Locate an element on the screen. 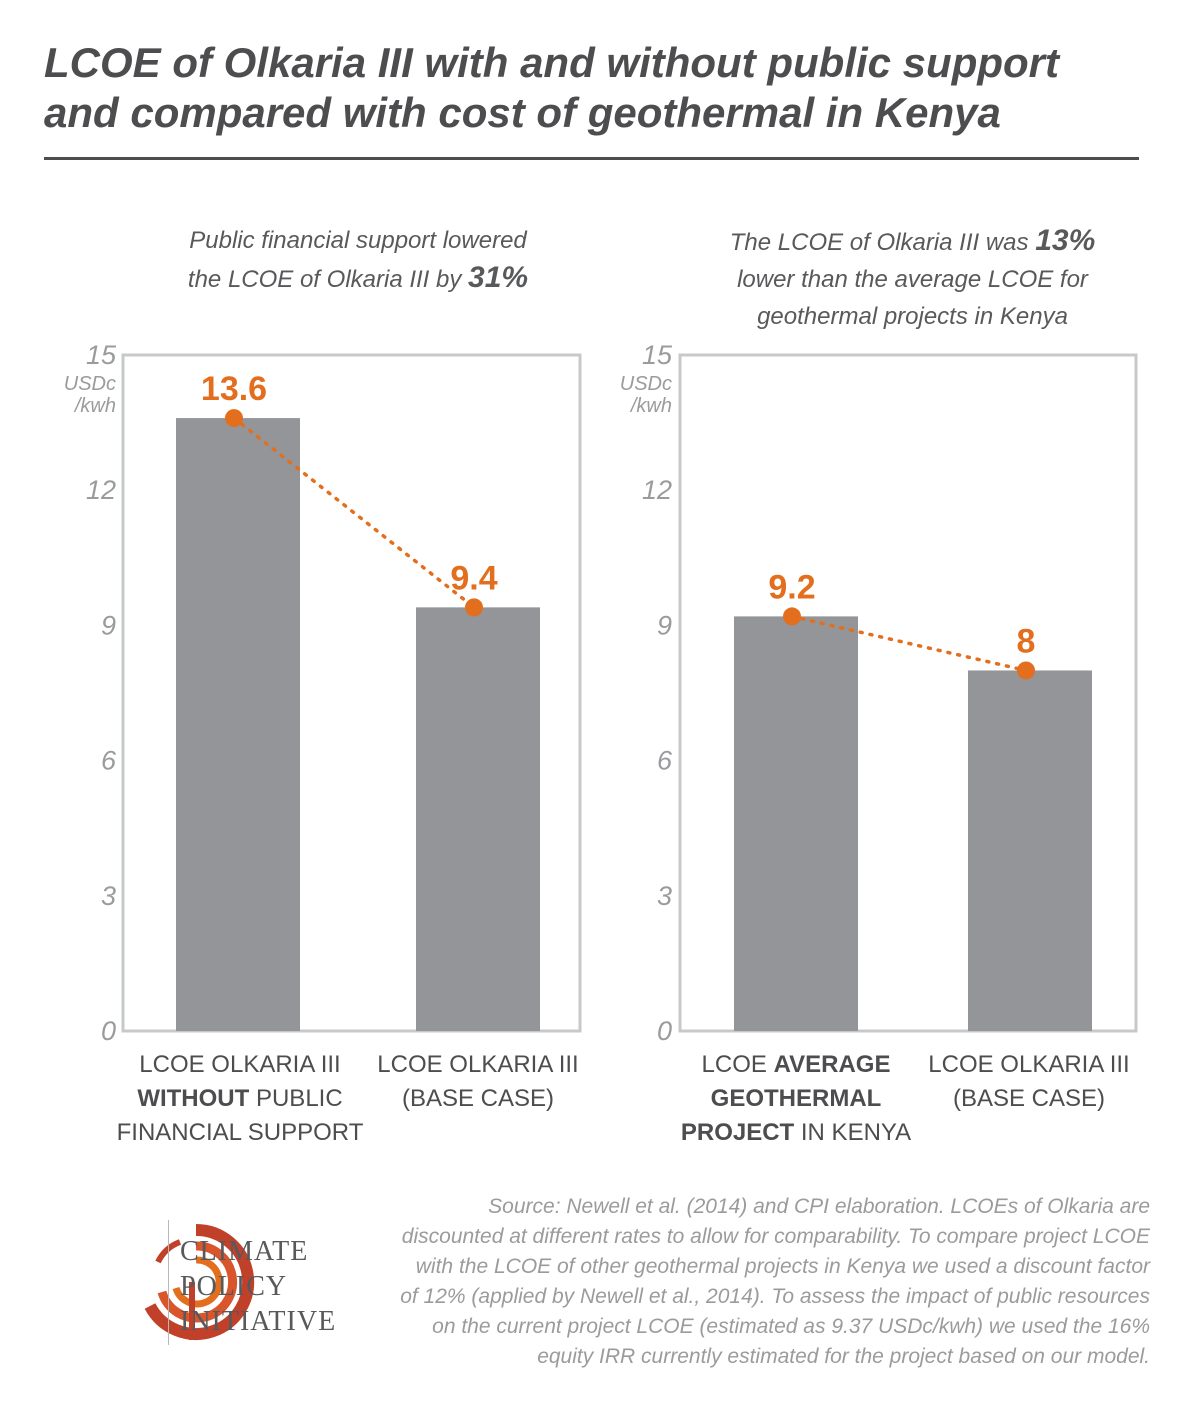  left-y-tick-label: 6 is located at coordinates (109, 761).